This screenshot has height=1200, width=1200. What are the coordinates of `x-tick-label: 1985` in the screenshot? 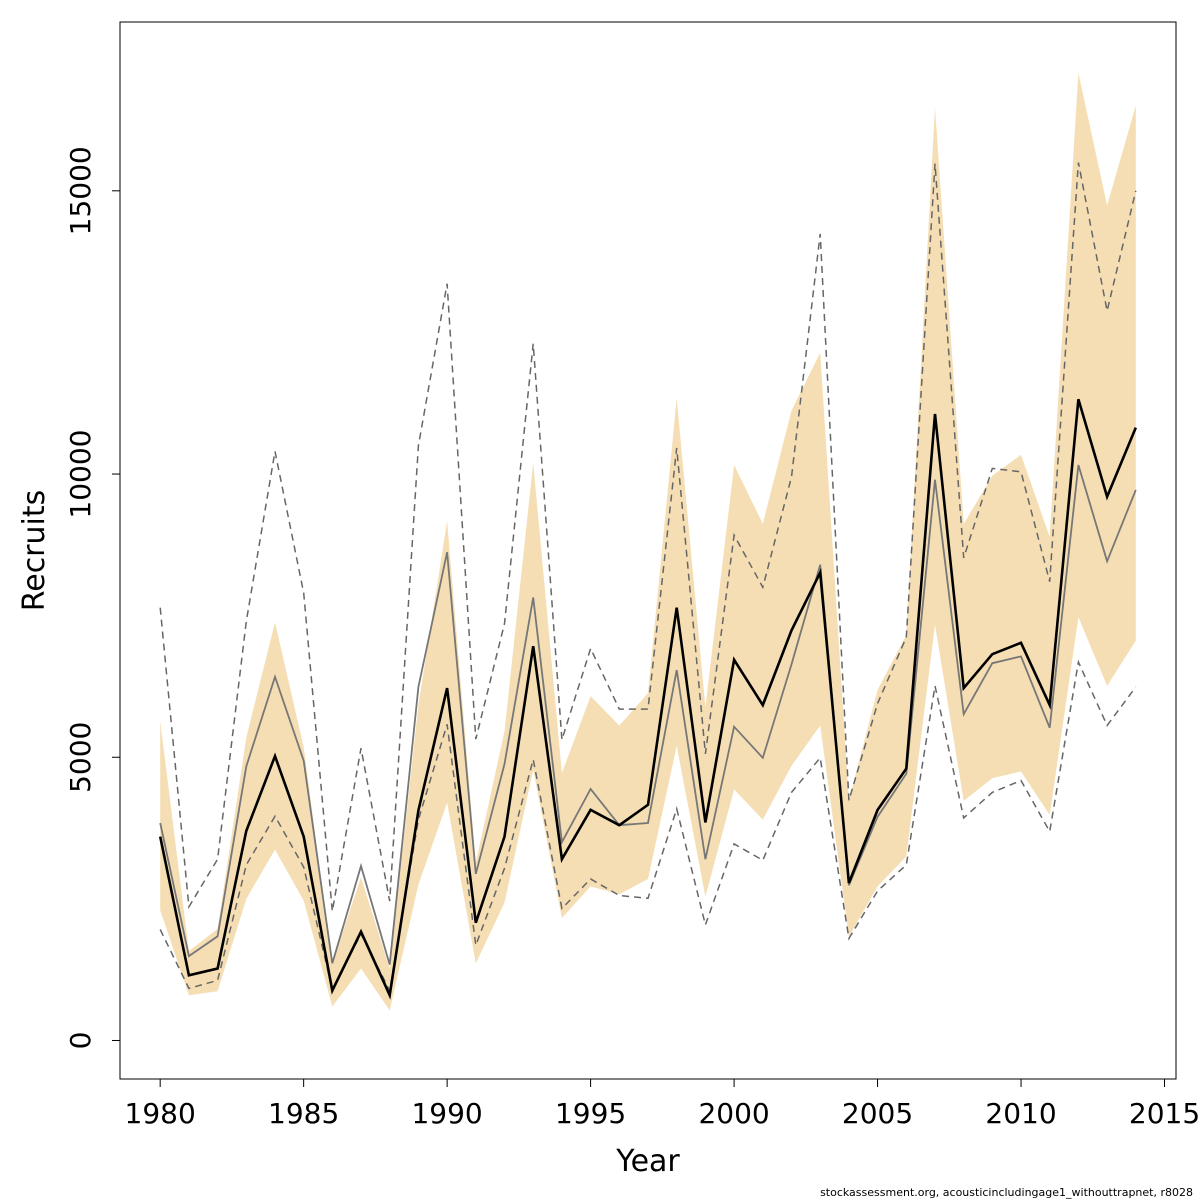 It's located at (303, 1113).